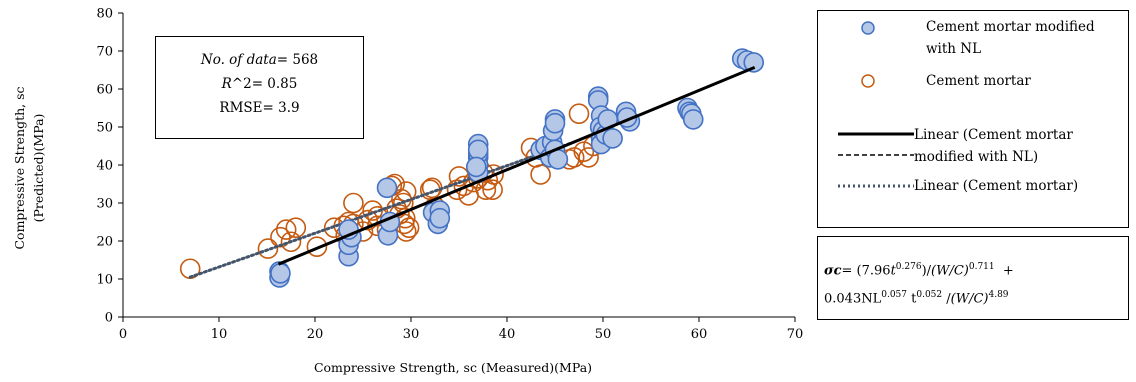 The width and height of the screenshot is (1136, 382). What do you see at coordinates (104, 90) in the screenshot?
I see `y-tick-label: 60` at bounding box center [104, 90].